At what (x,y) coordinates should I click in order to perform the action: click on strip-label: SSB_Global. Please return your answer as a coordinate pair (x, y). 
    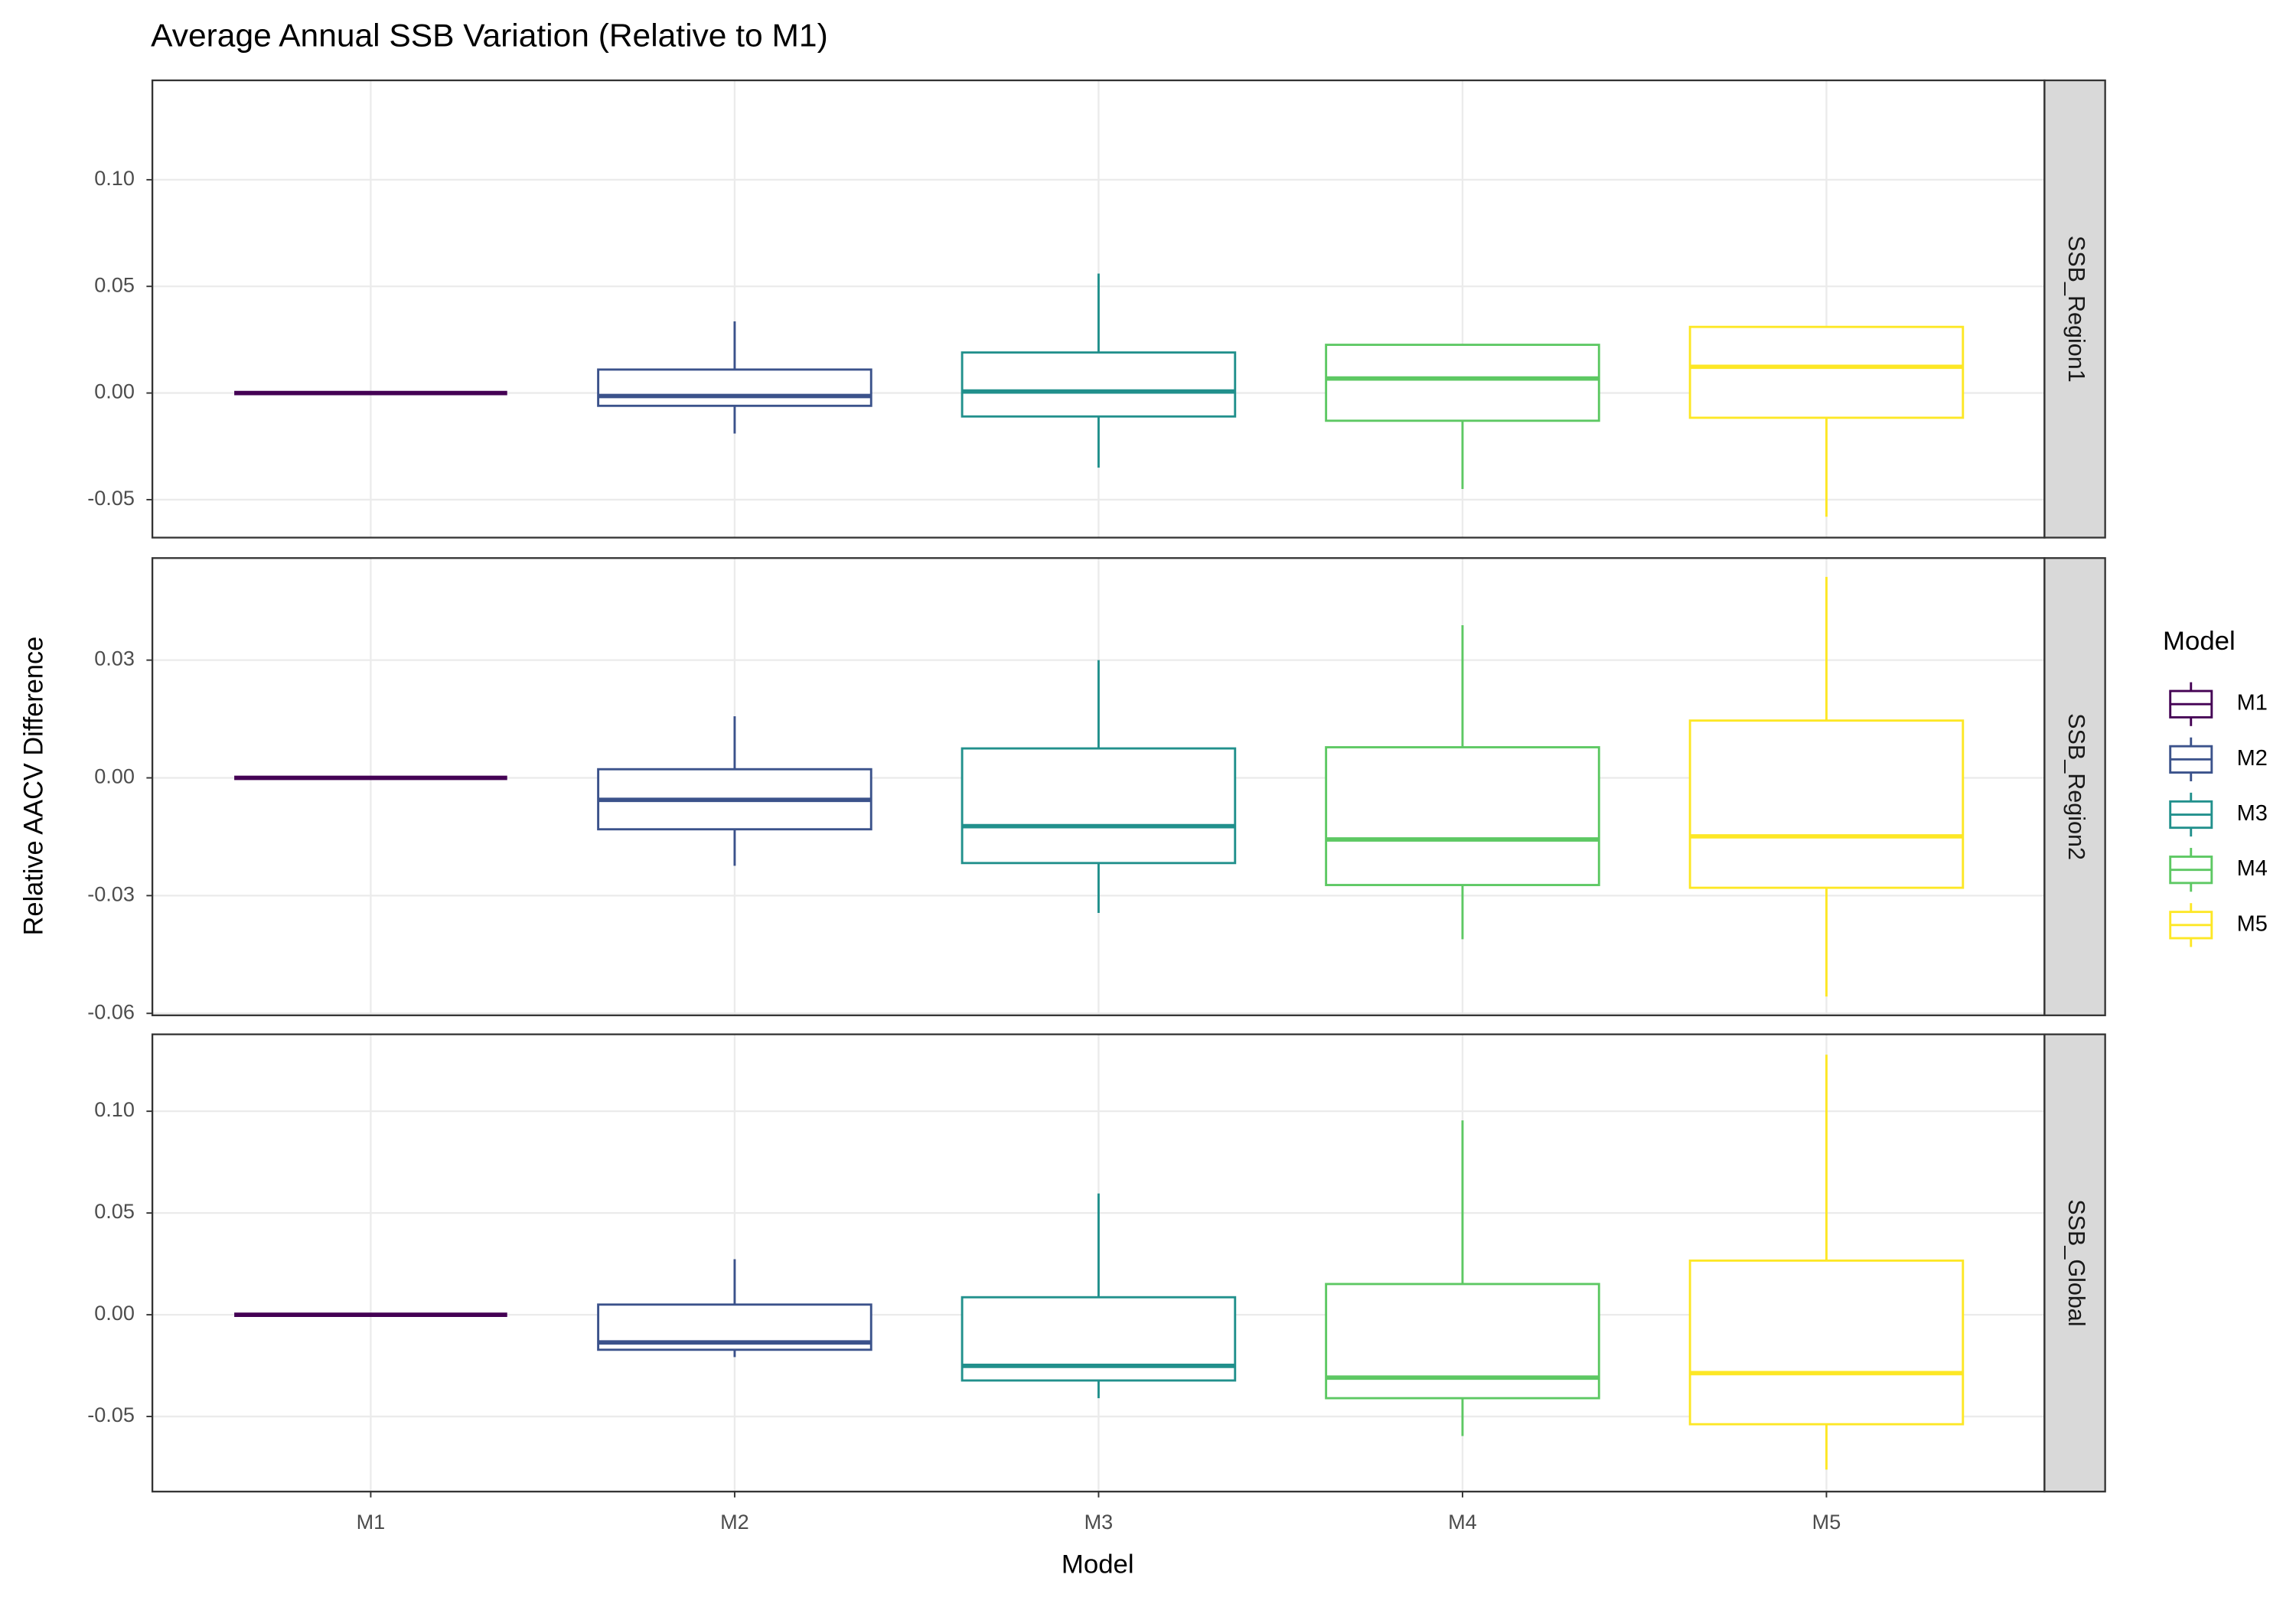
    Looking at the image, I should click on (2076, 1262).